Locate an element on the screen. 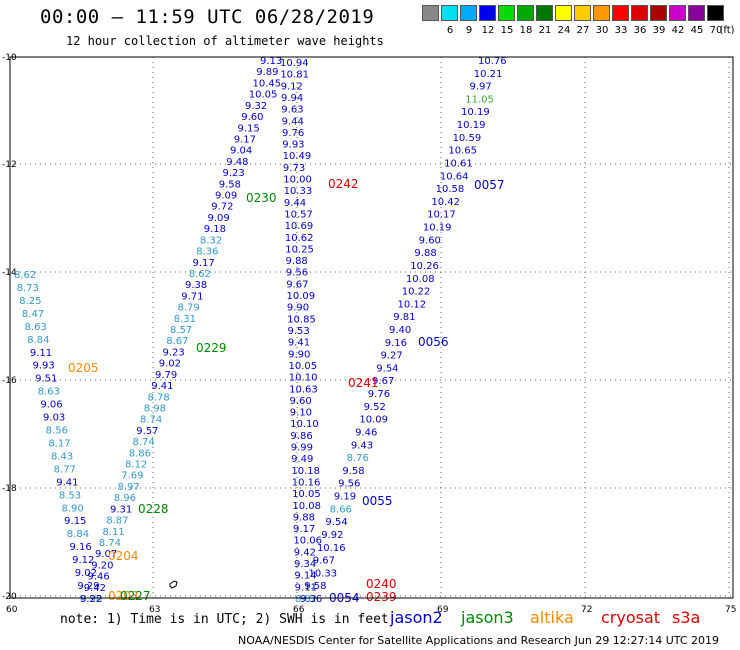  lat-label: -18 is located at coordinates (9, 489).